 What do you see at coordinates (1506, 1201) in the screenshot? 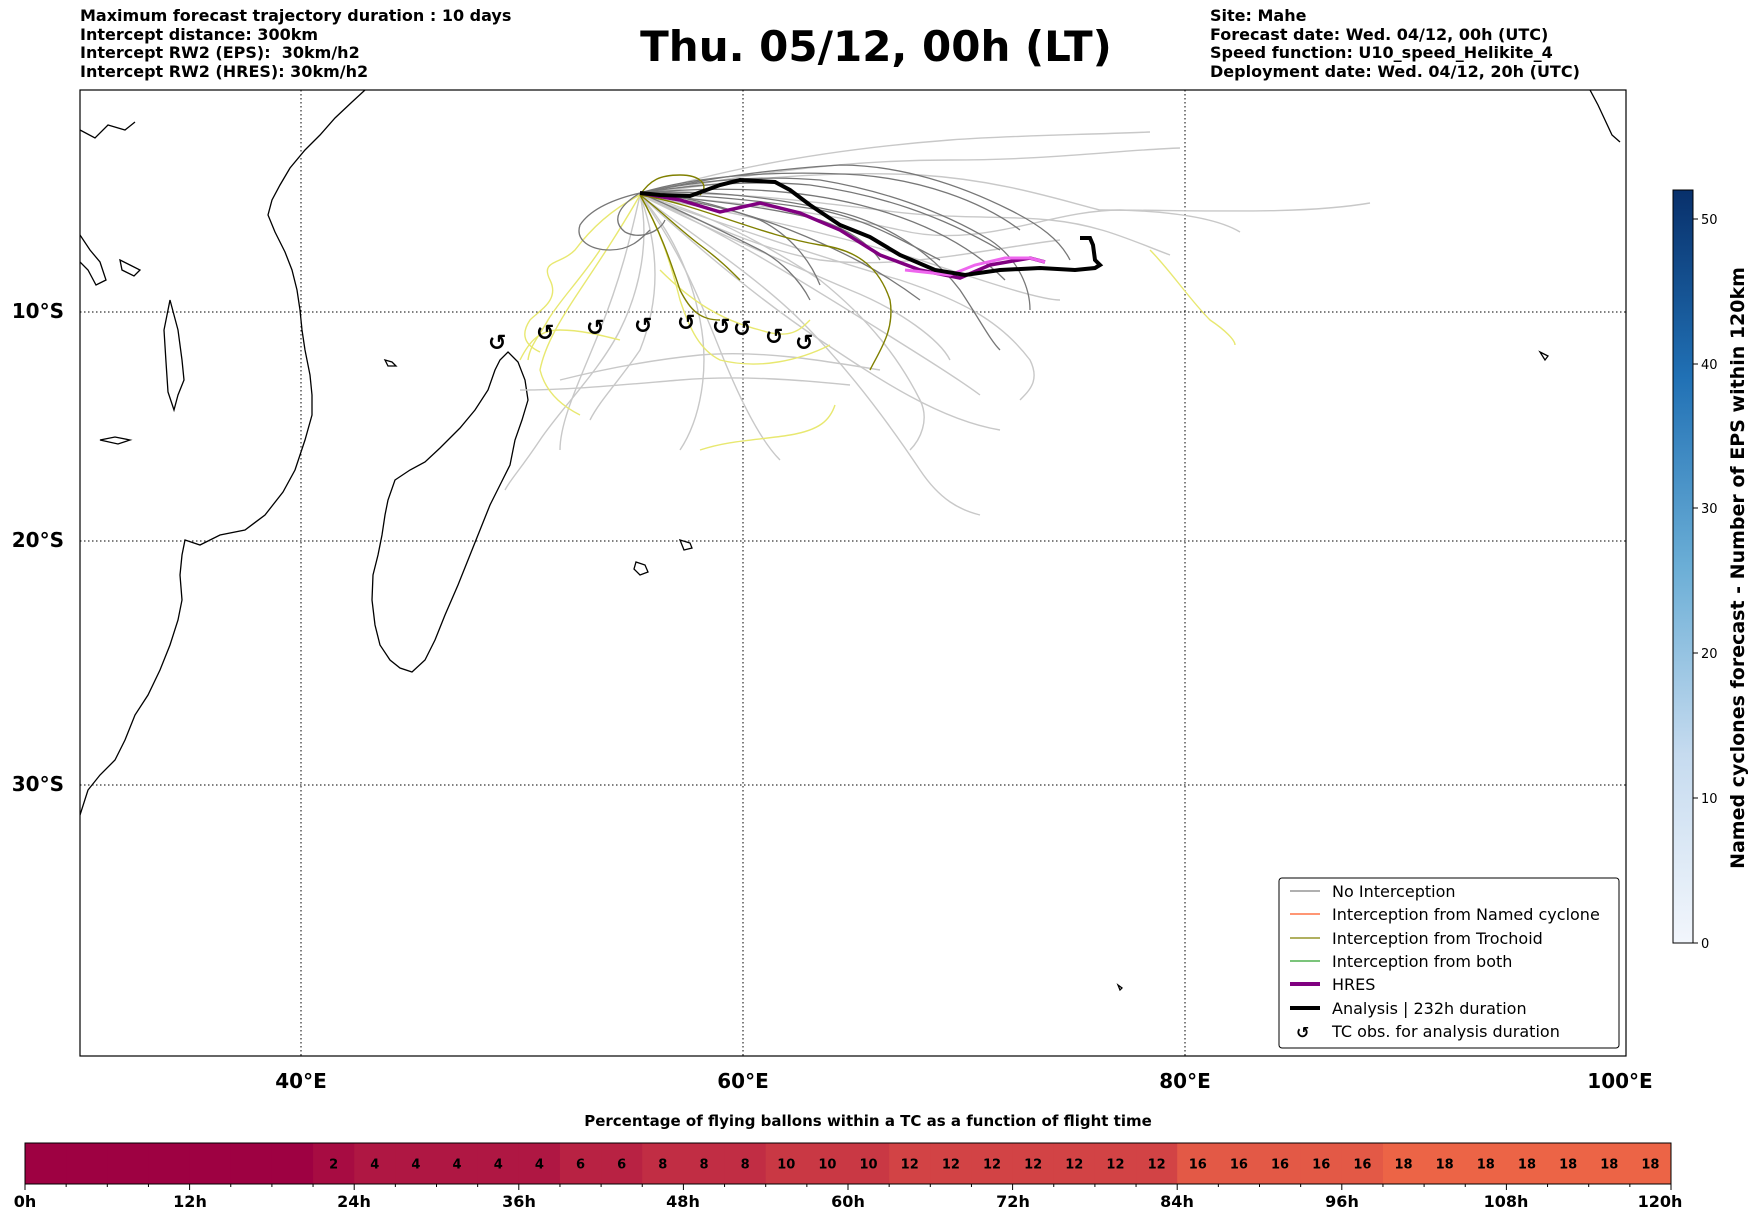
I see `time-label: 108h` at bounding box center [1506, 1201].